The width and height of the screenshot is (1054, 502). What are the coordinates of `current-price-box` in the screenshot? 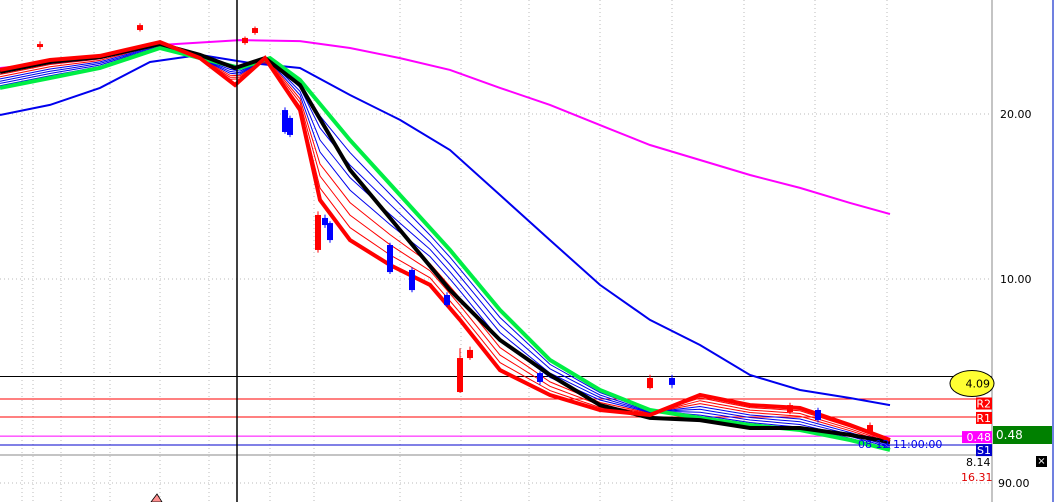 It's located at (1022, 435).